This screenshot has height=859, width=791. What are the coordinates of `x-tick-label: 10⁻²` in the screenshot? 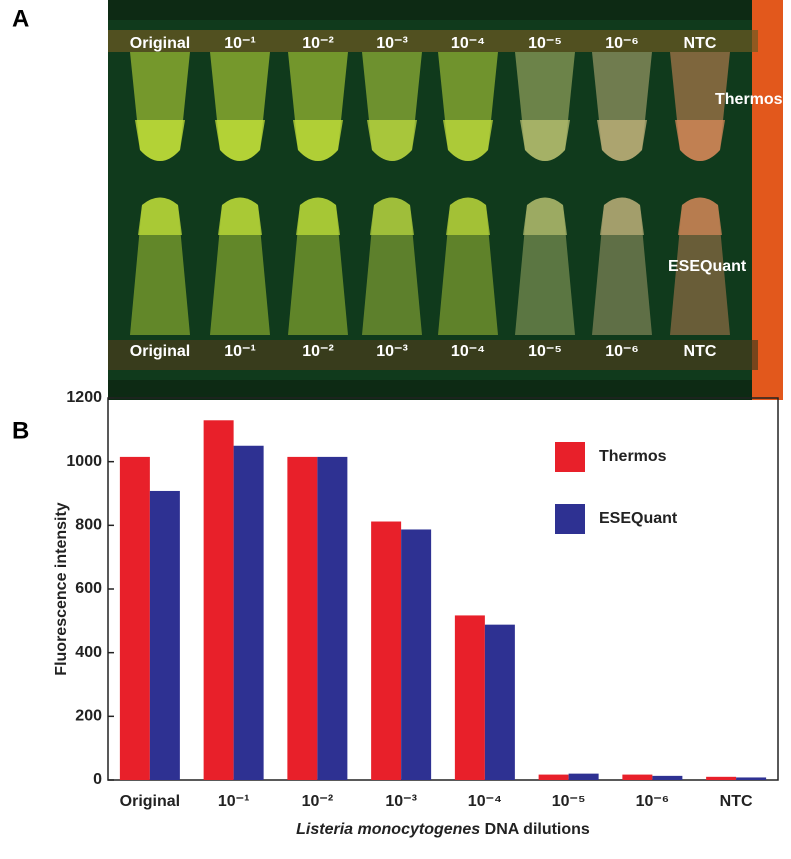 It's located at (318, 801).